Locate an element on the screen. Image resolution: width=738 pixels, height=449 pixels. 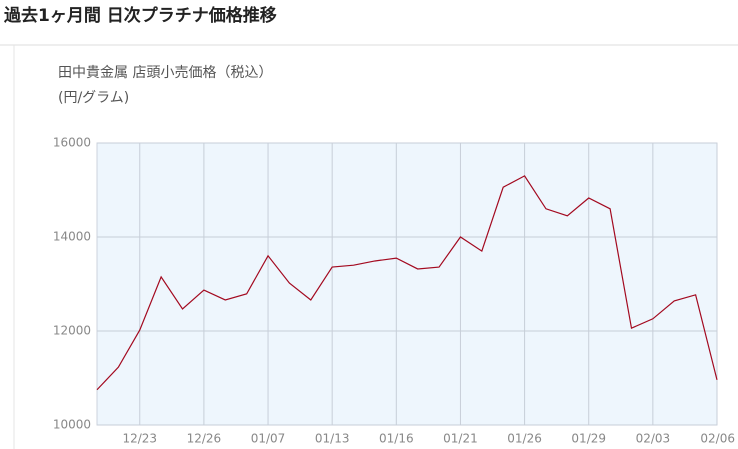
x-tick-label: 01/16 is located at coordinates (396, 439).